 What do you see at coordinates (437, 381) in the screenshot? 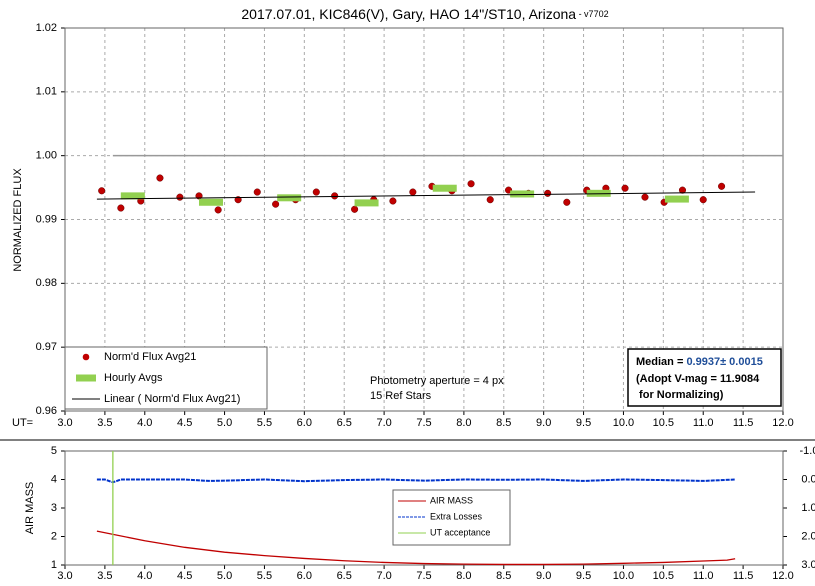
I see `annotation: Photometry aperture = 4 px` at bounding box center [437, 381].